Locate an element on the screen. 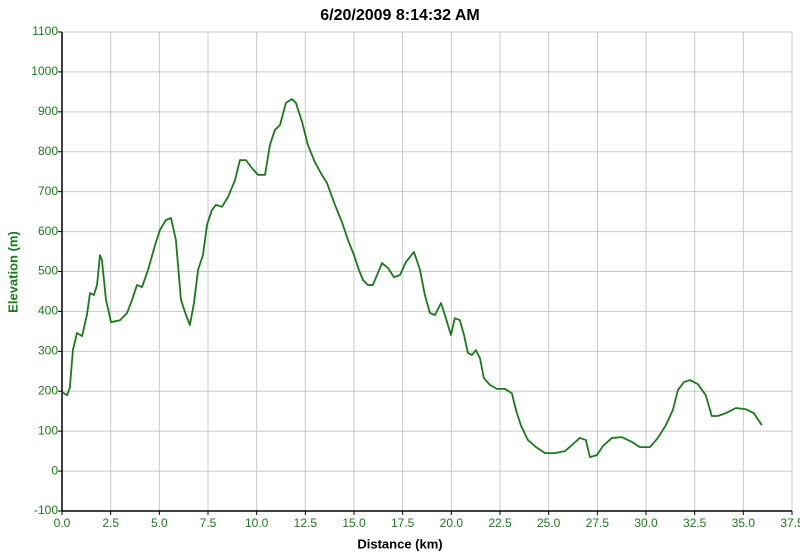  y-tick-label: 1100 is located at coordinates (45, 31).